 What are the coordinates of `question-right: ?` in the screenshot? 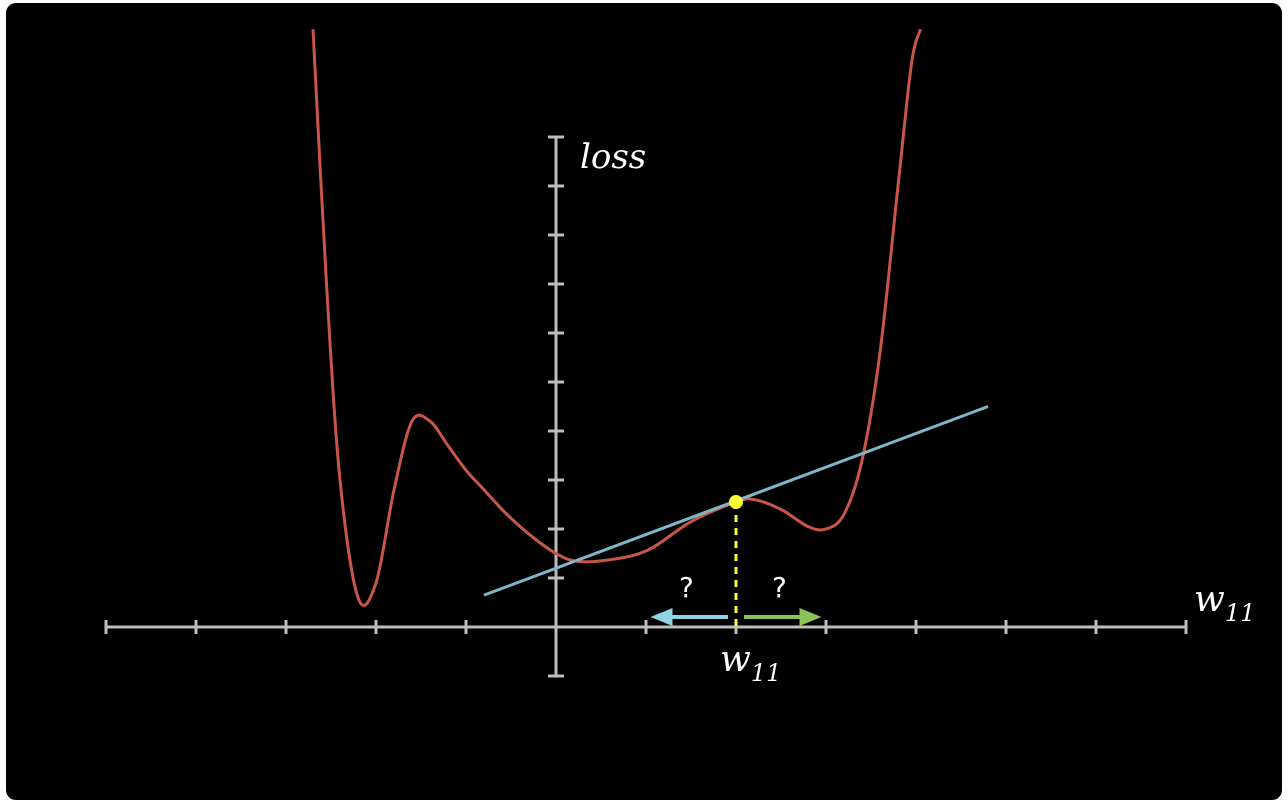 It's located at (779, 587).